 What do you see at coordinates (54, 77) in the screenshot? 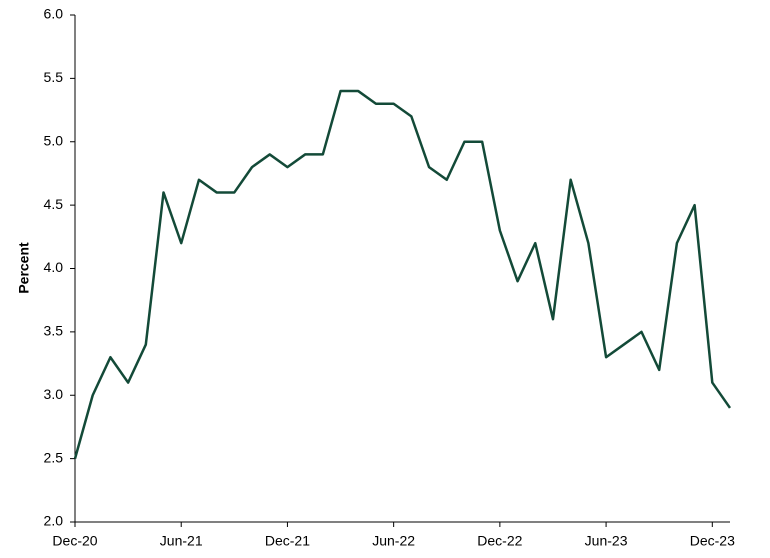
I see `y-tick-label: 5.5` at bounding box center [54, 77].